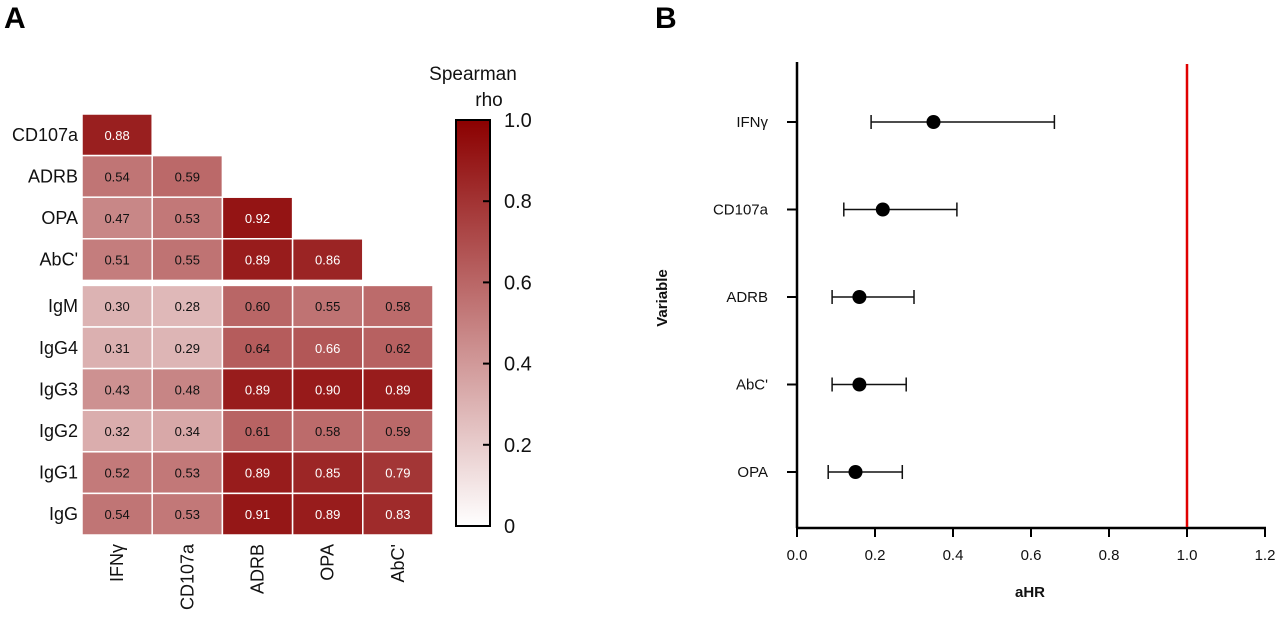 This screenshot has width=1280, height=622. What do you see at coordinates (397, 473) in the screenshot?
I see `heatmap-cell-value: 0.79` at bounding box center [397, 473].